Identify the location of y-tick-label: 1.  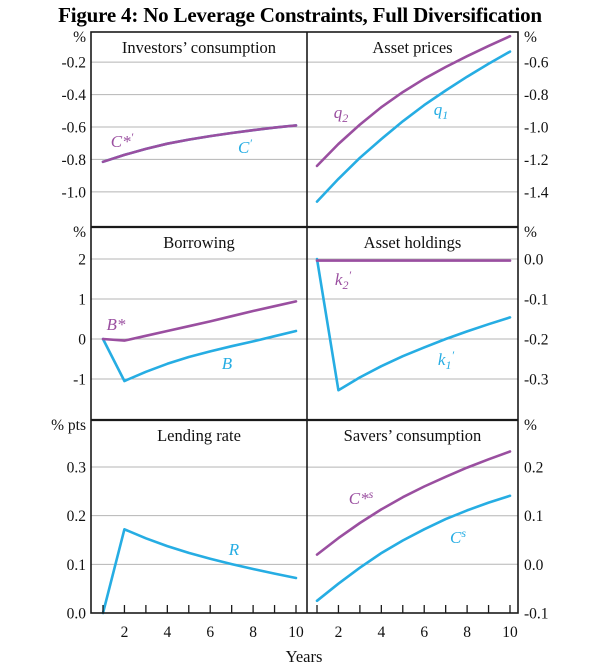
(82, 300).